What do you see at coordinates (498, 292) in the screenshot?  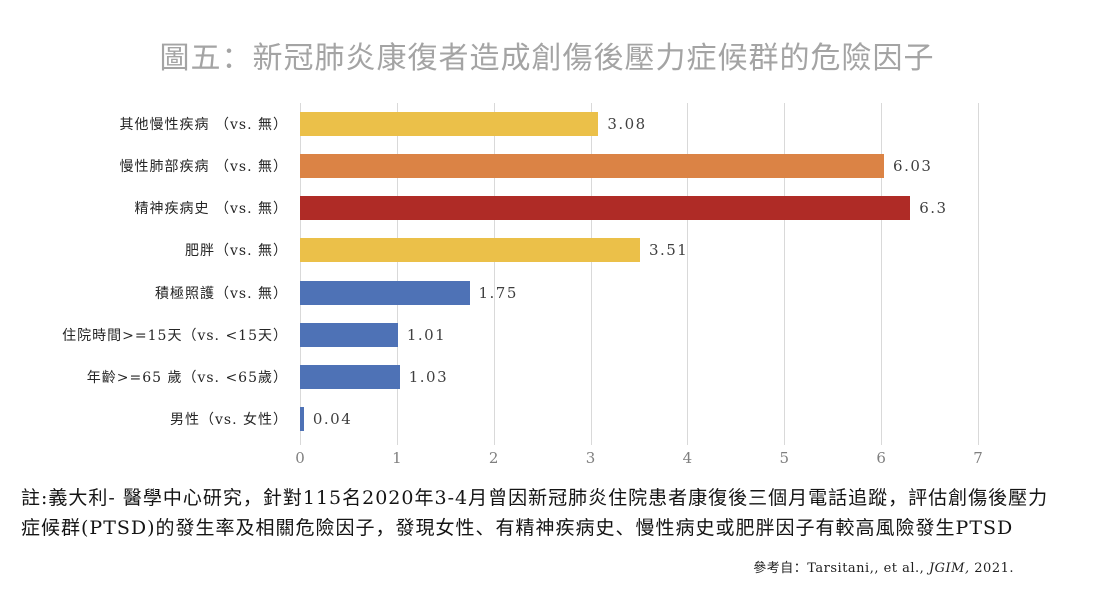 I see `bar-value-label: 1.75` at bounding box center [498, 292].